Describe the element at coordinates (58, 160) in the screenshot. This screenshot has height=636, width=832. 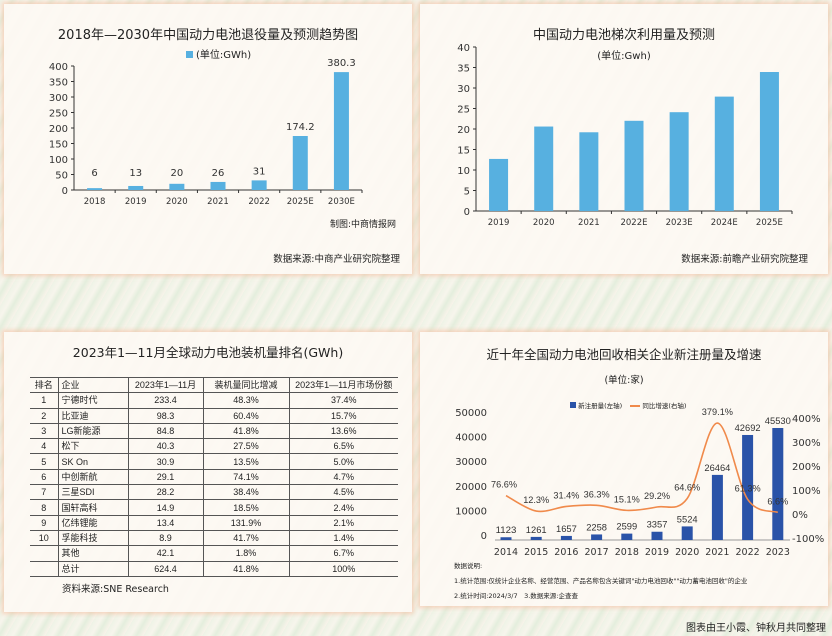
I see `chart1-y-tick-label: 100` at that location.